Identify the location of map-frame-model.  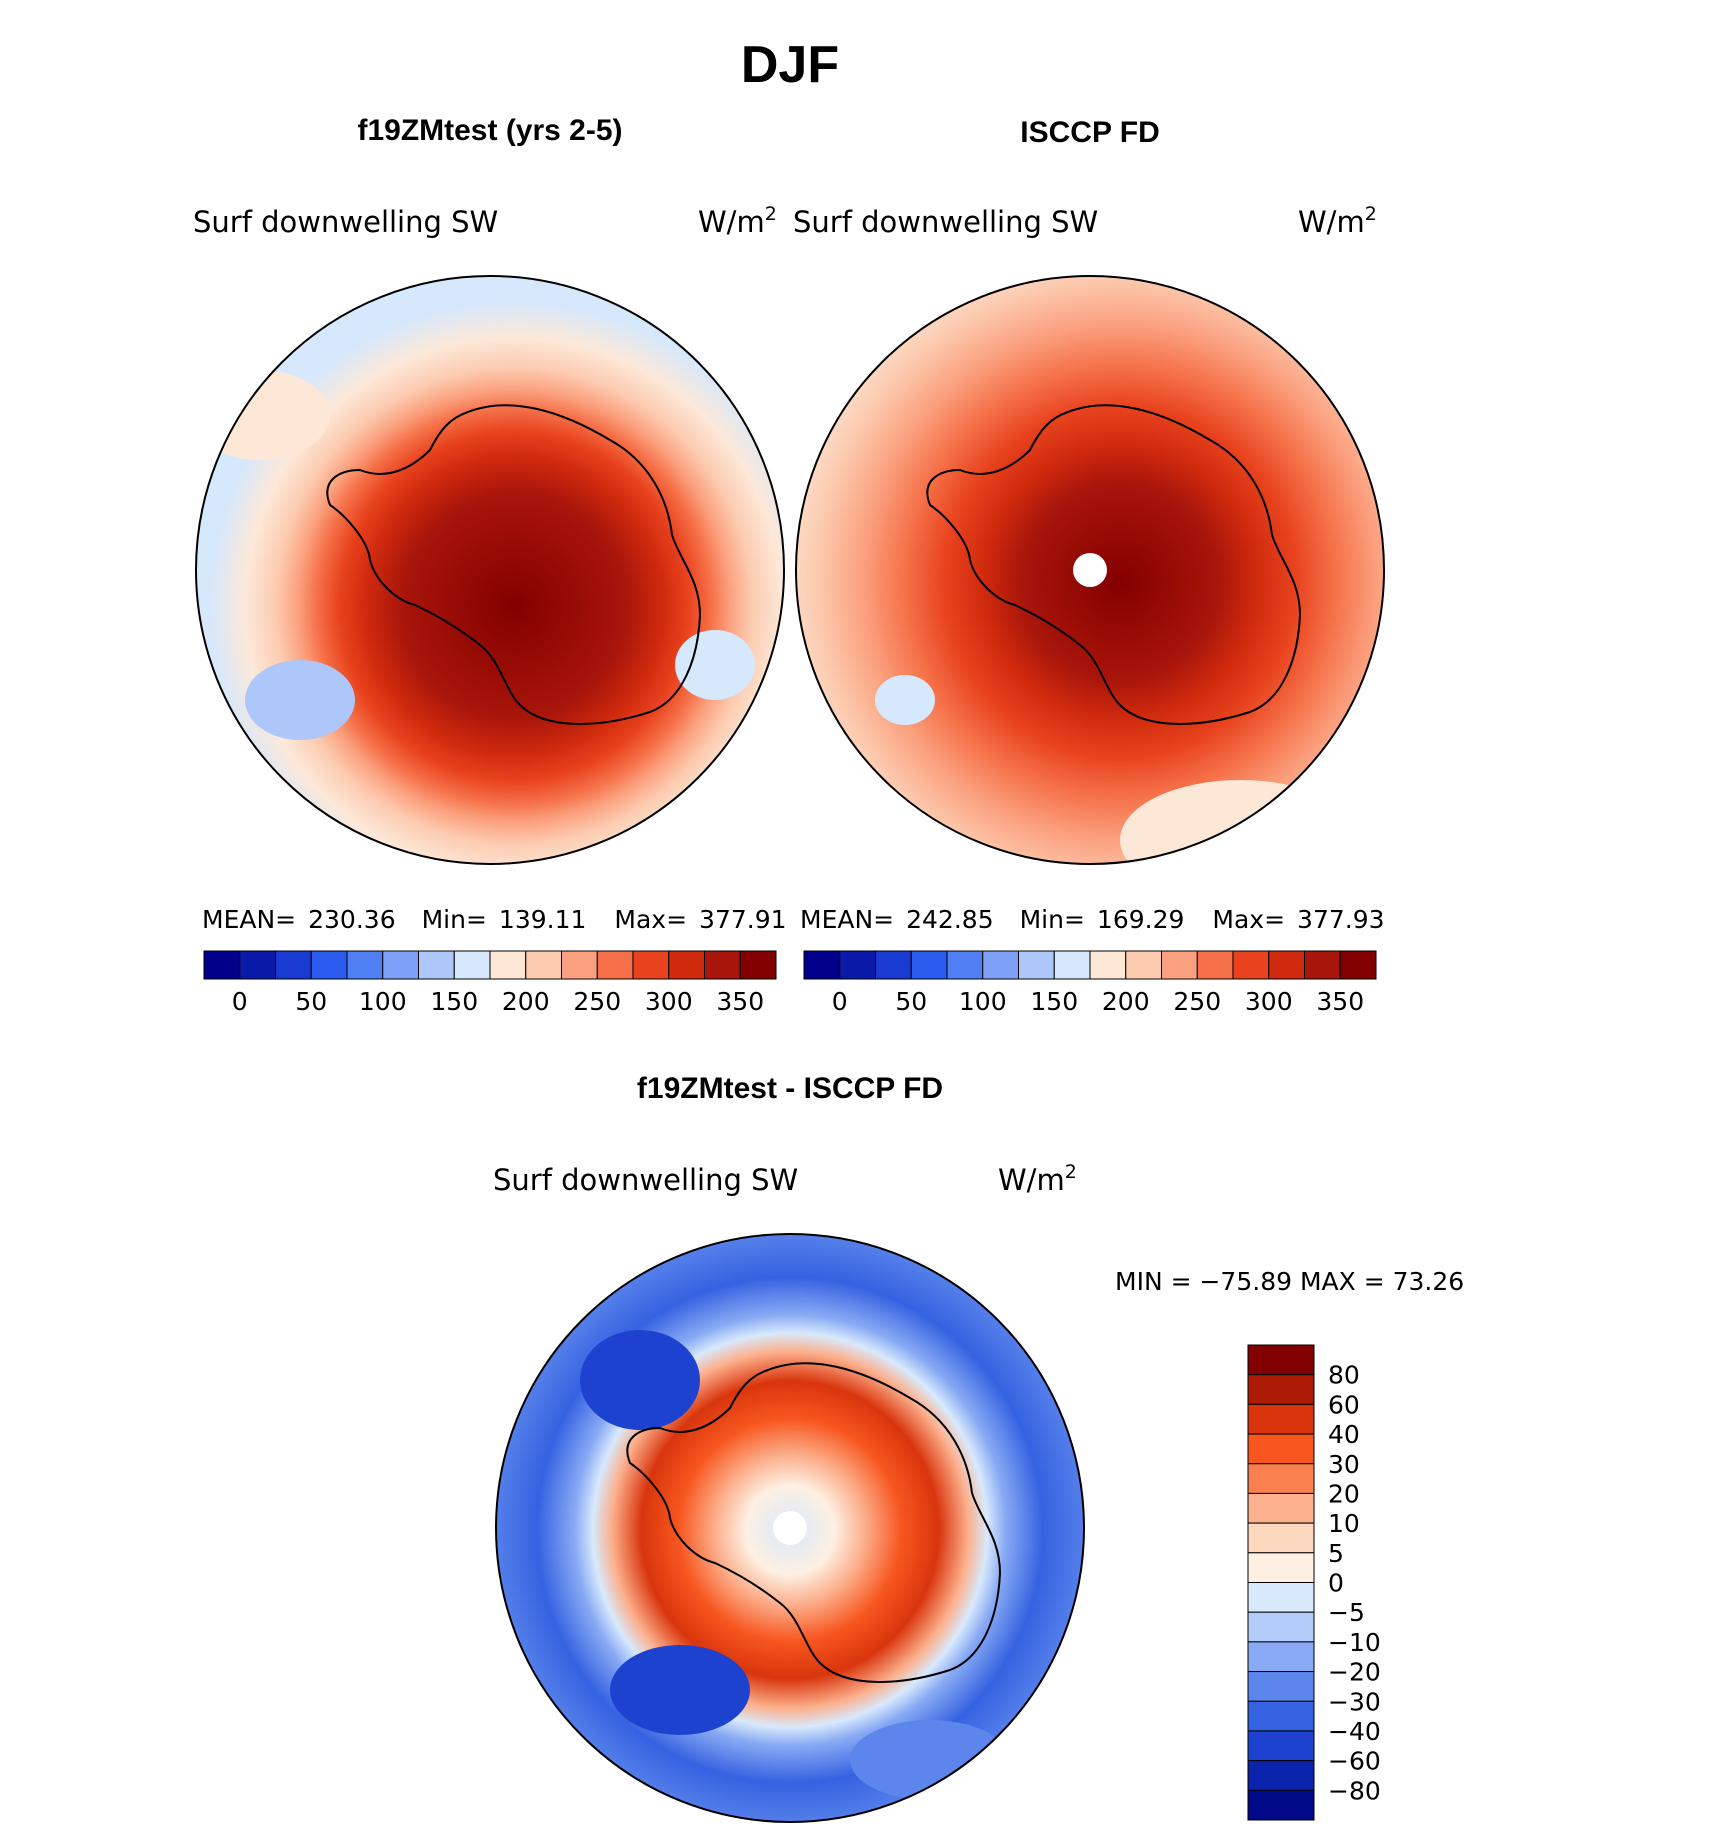
(490, 570).